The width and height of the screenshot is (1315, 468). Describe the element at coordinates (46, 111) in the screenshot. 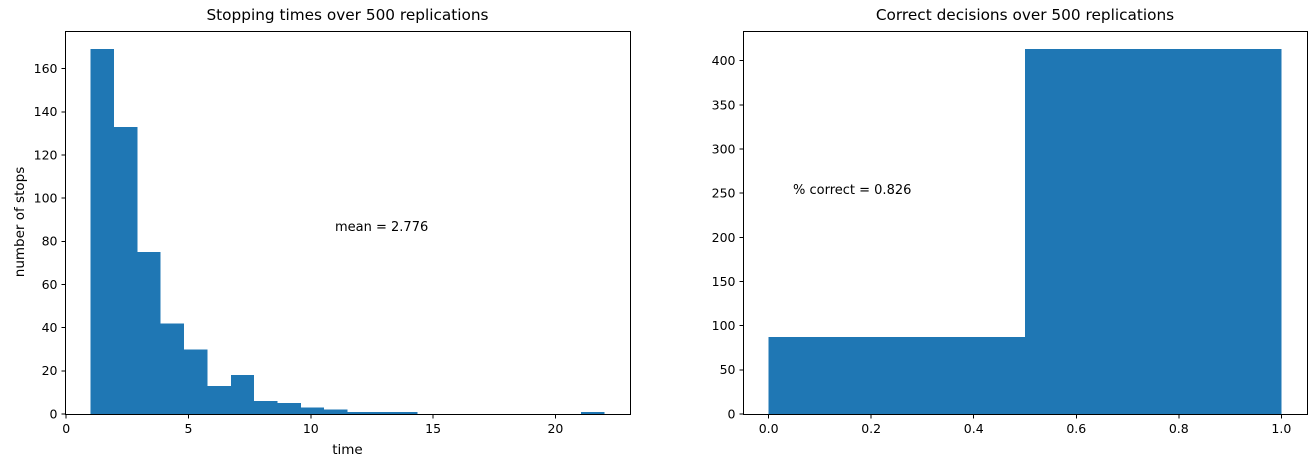

I see `y-tick-label: 140` at that location.